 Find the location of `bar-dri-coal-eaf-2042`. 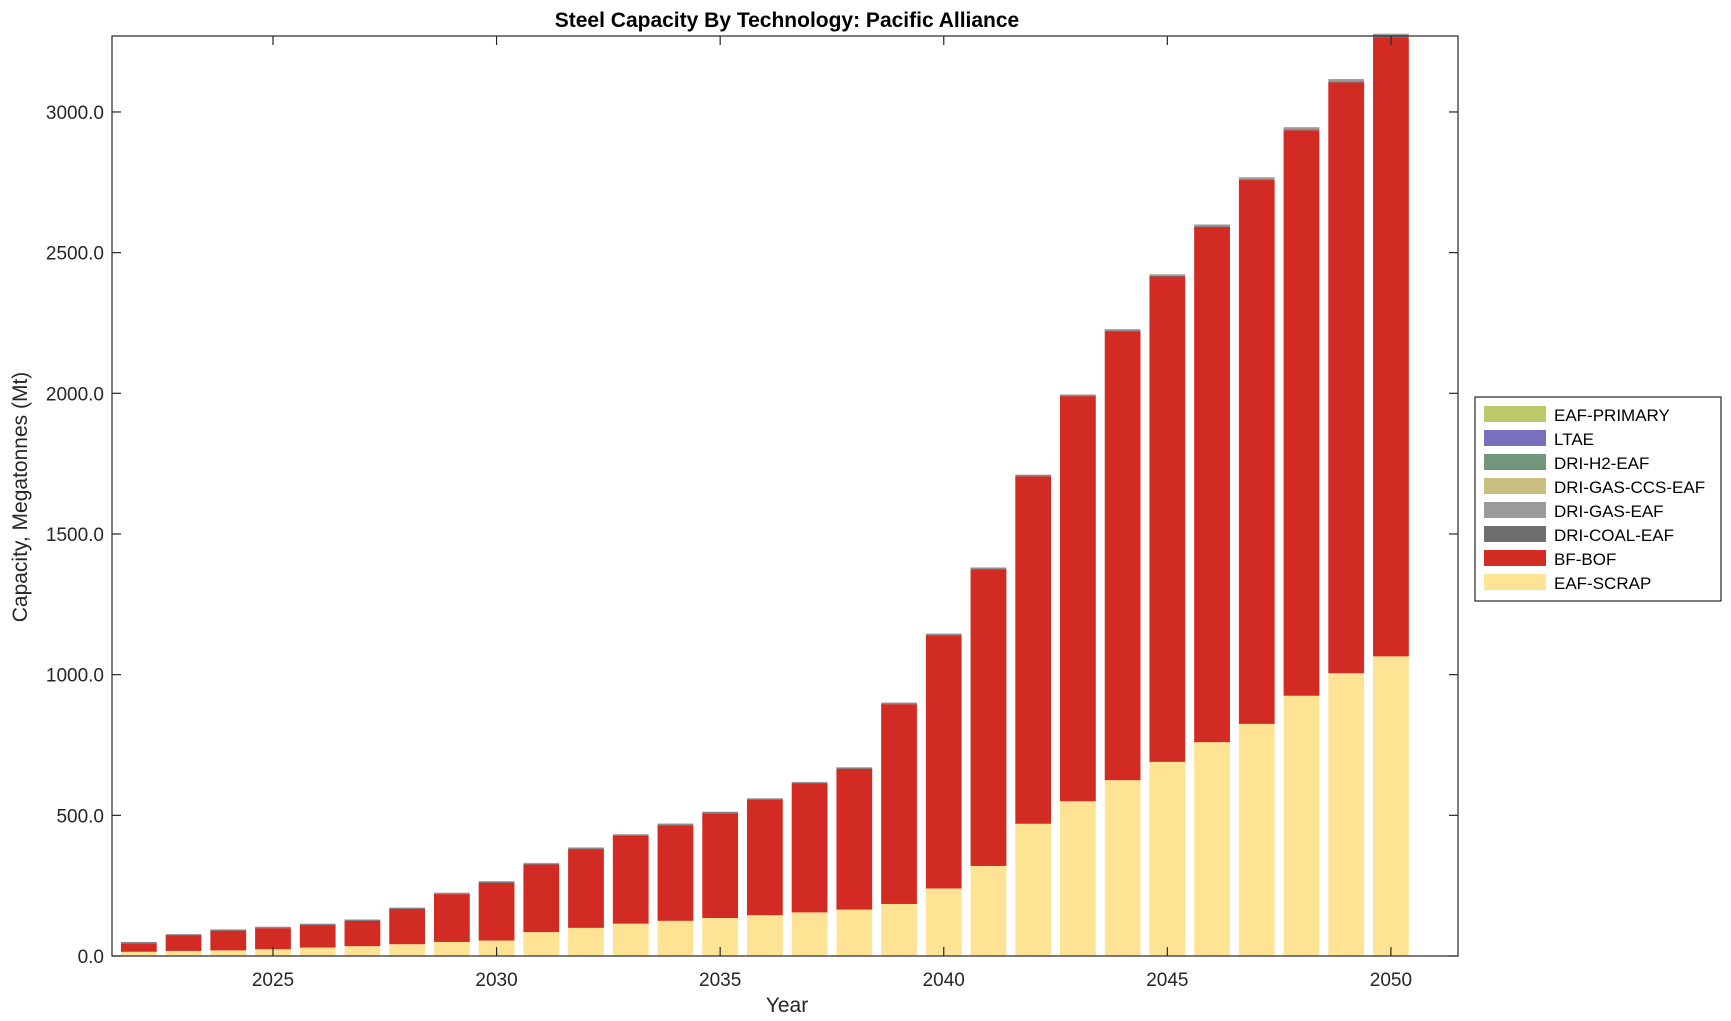

bar-dri-coal-eaf-2042 is located at coordinates (1033, 476).